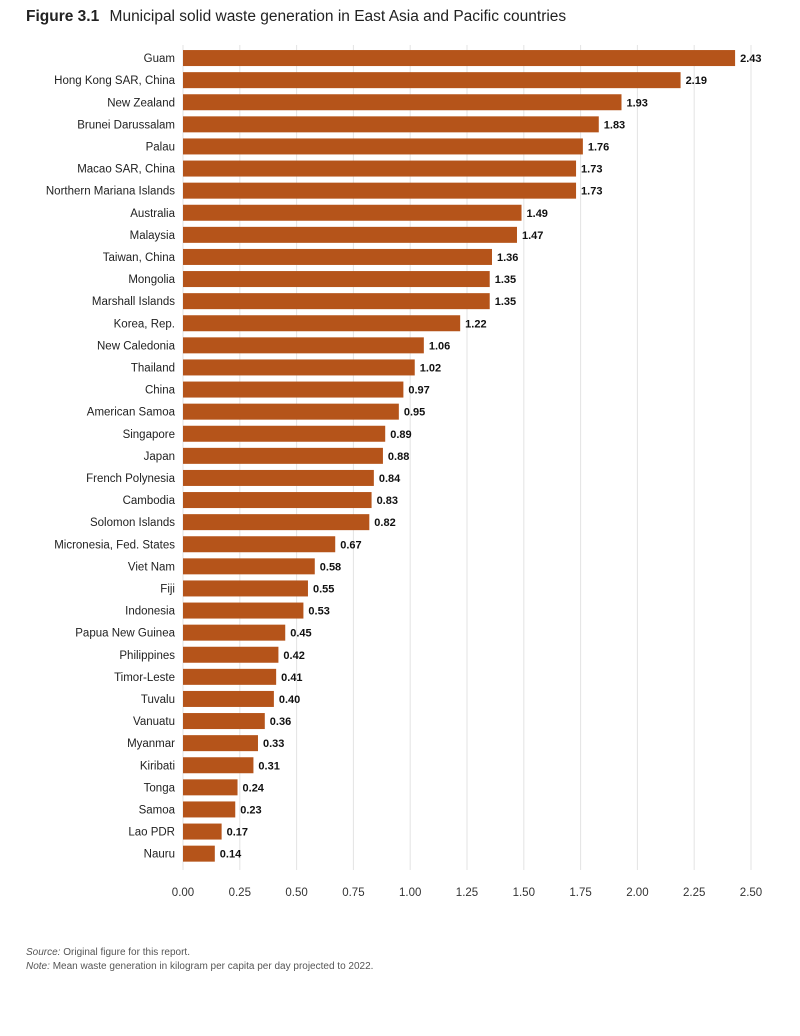 The height and width of the screenshot is (1036, 800). I want to click on source-note: Source: Original figure for this report., so click(199, 953).